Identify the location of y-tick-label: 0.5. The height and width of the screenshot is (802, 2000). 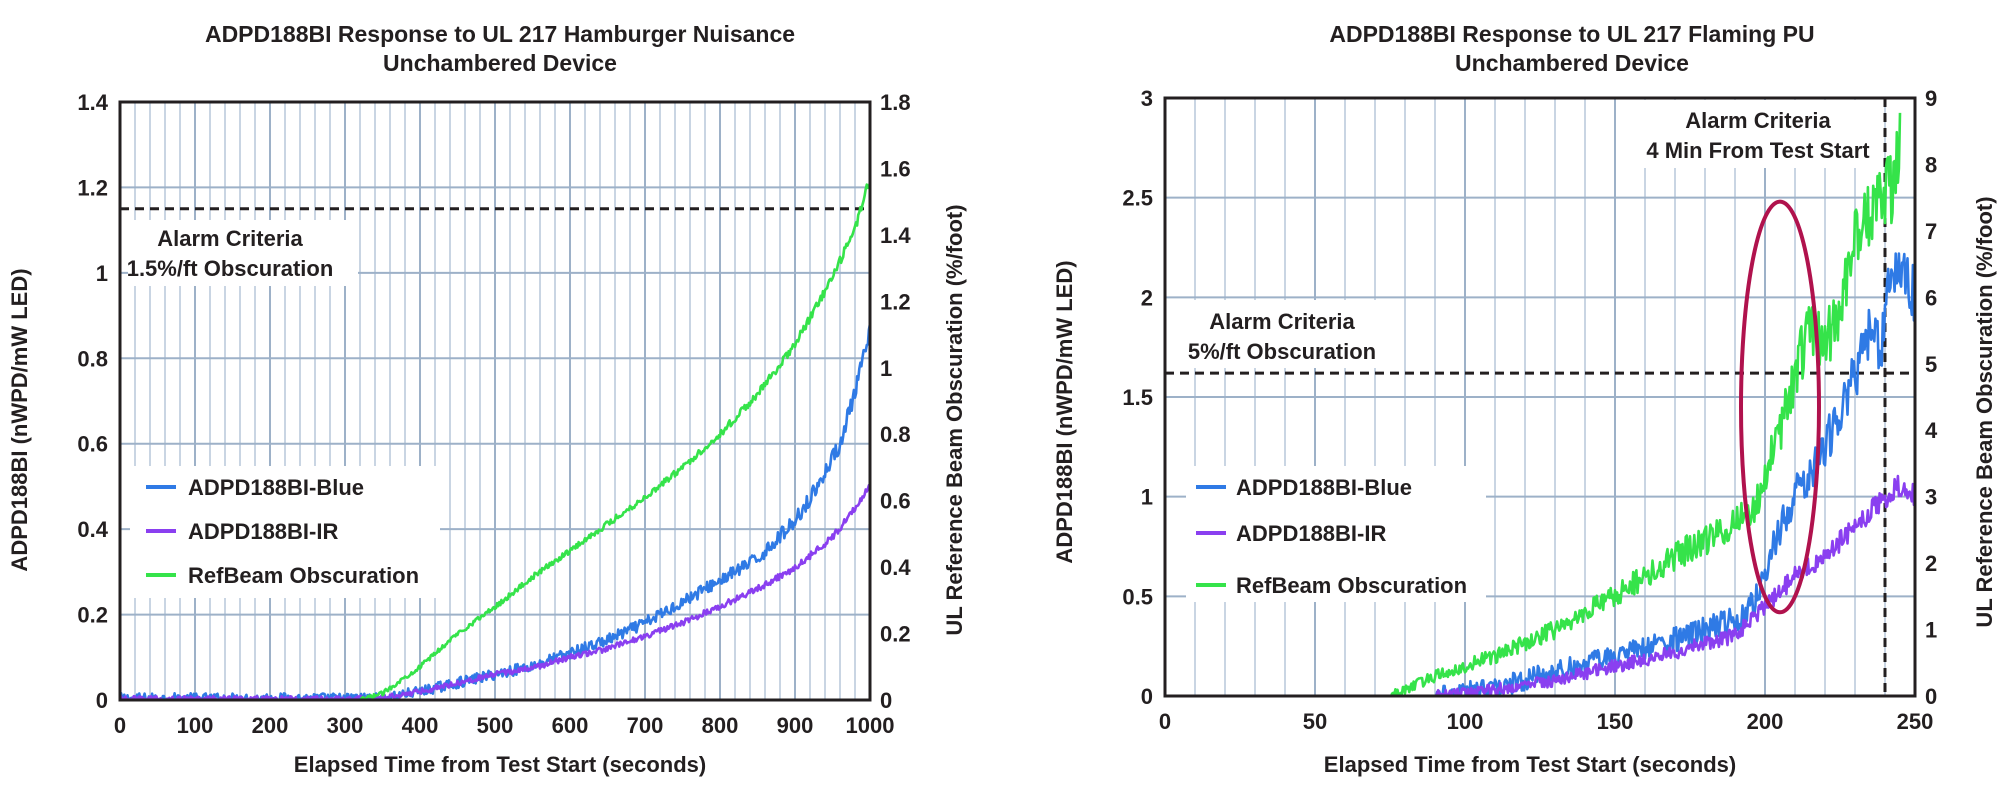
(1137, 596).